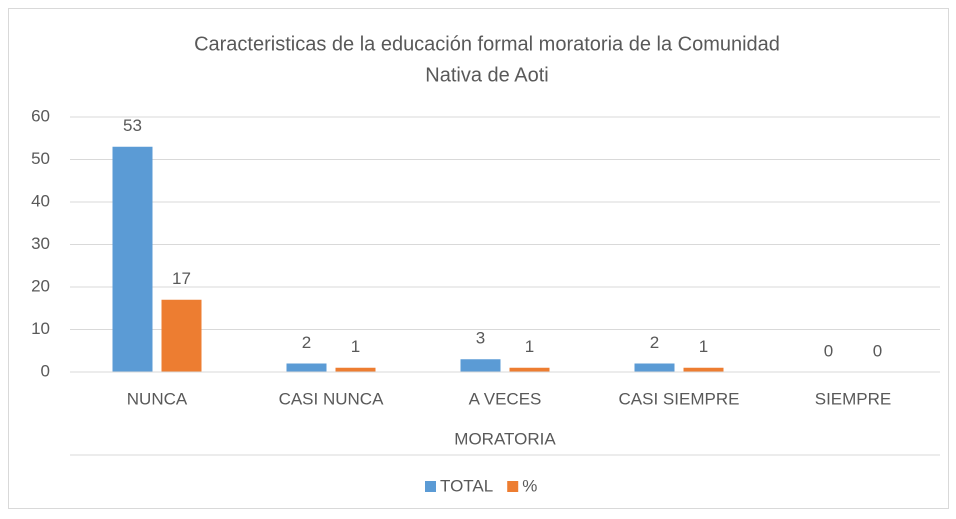  Describe the element at coordinates (332, 398) in the screenshot. I see `x-tick-label: CASI NUNCA` at that location.